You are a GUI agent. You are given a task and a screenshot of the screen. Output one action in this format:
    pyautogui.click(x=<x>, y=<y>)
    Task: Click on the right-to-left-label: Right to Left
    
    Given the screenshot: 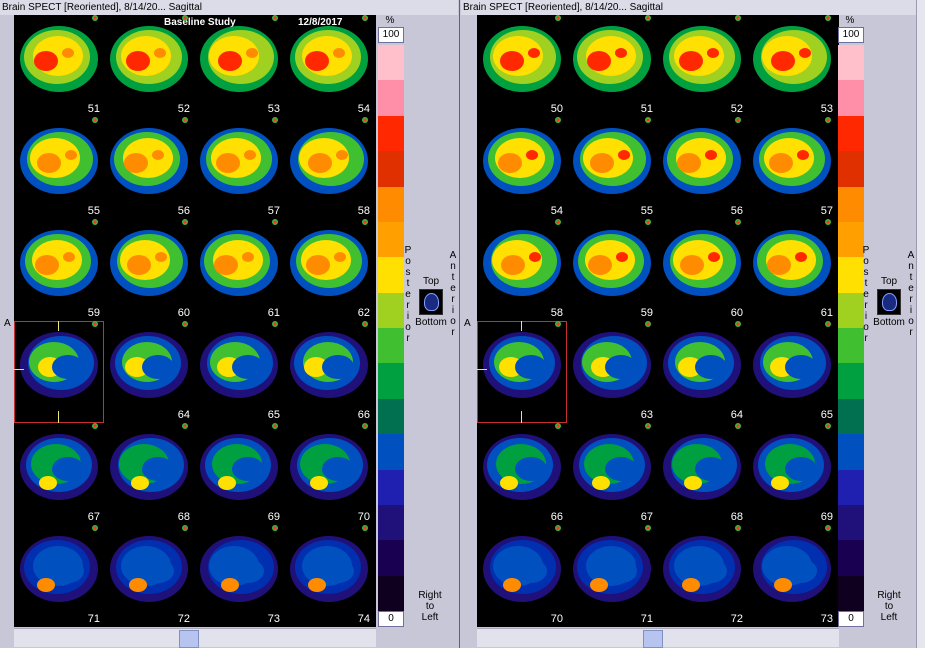 What is the action you would take?
    pyautogui.click(x=889, y=606)
    